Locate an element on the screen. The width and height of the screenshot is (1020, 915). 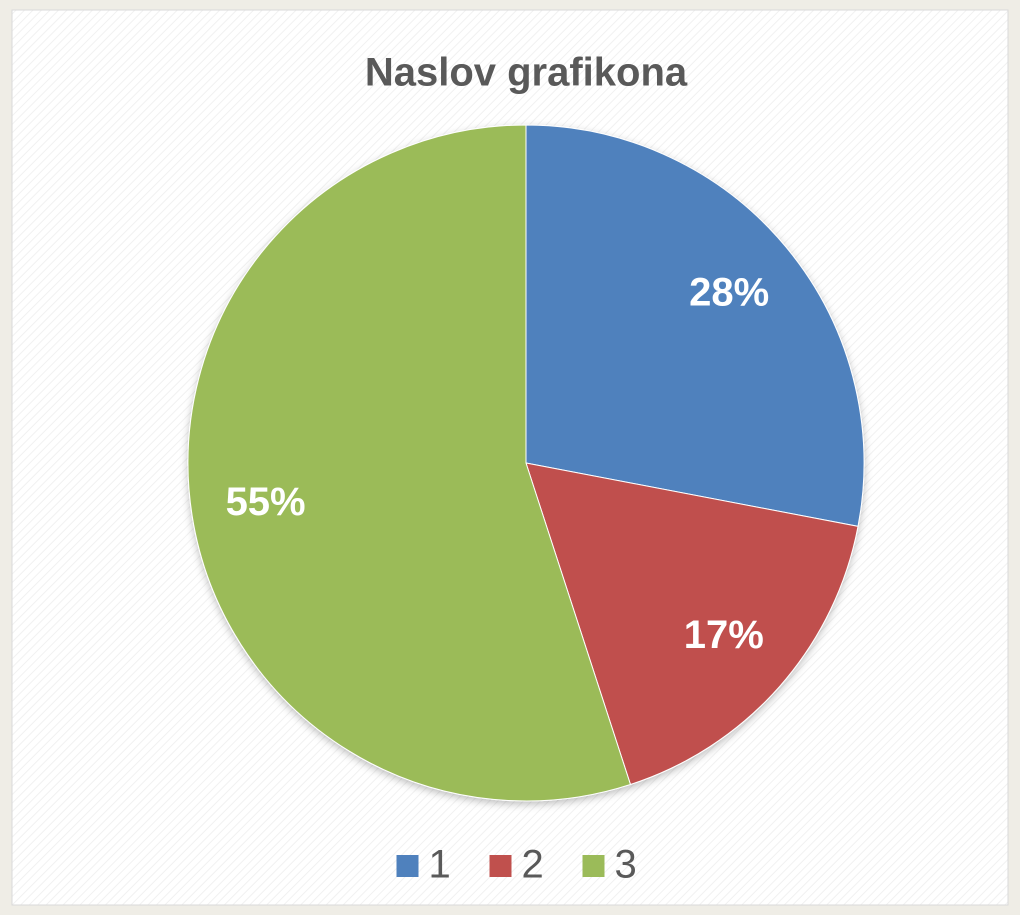
data-label: 28% is located at coordinates (729, 293).